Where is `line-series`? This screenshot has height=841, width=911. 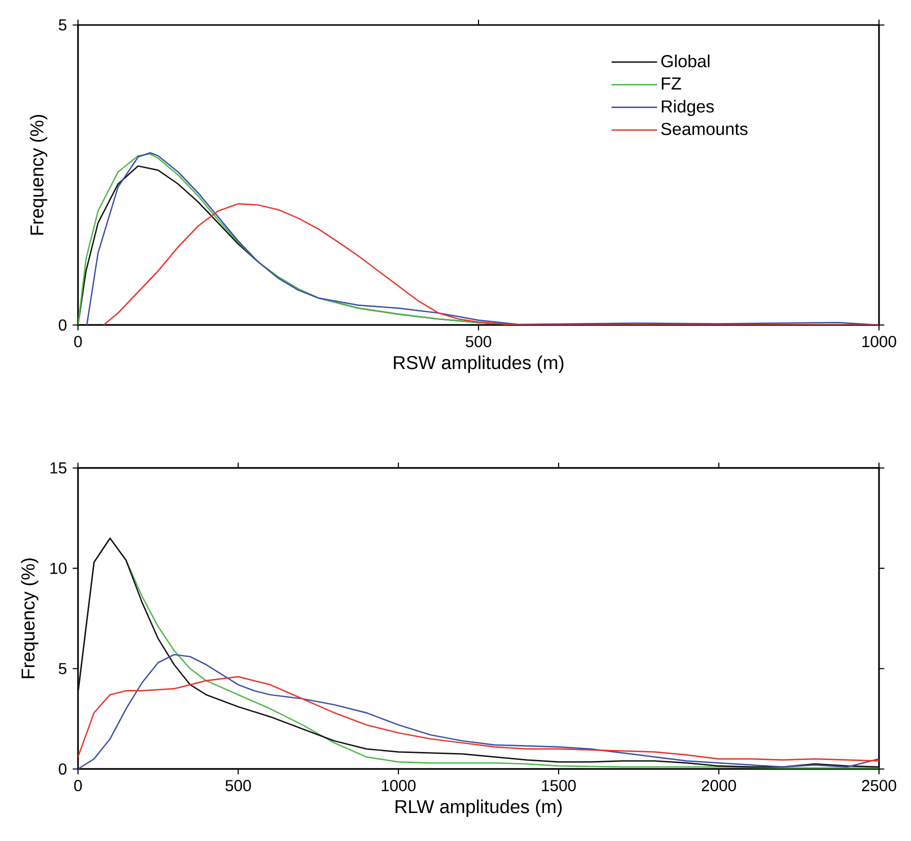 line-series is located at coordinates (490, 264).